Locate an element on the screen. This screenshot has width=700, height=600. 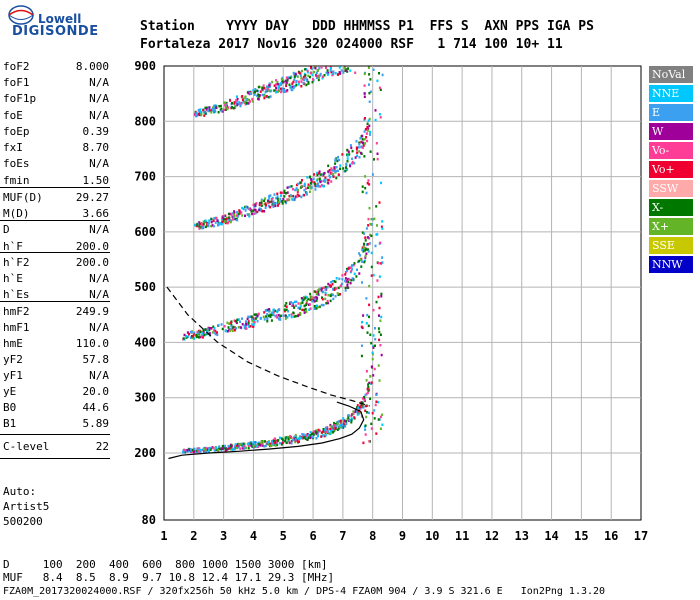
x-tick-label: 2 is located at coordinates (193, 536).